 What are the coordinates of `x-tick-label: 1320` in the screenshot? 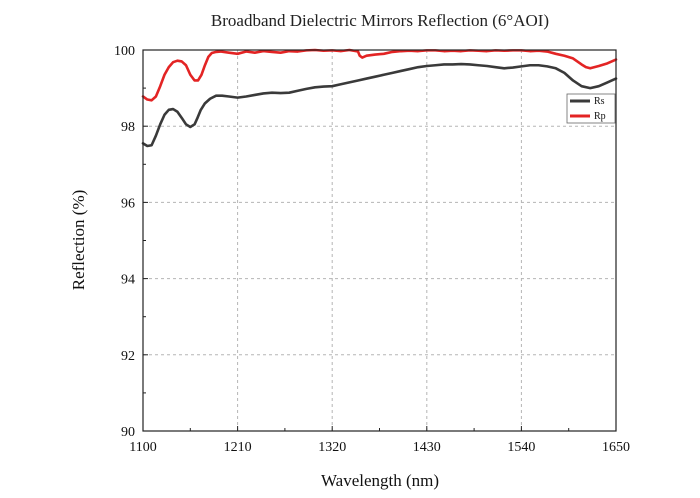 It's located at (332, 447).